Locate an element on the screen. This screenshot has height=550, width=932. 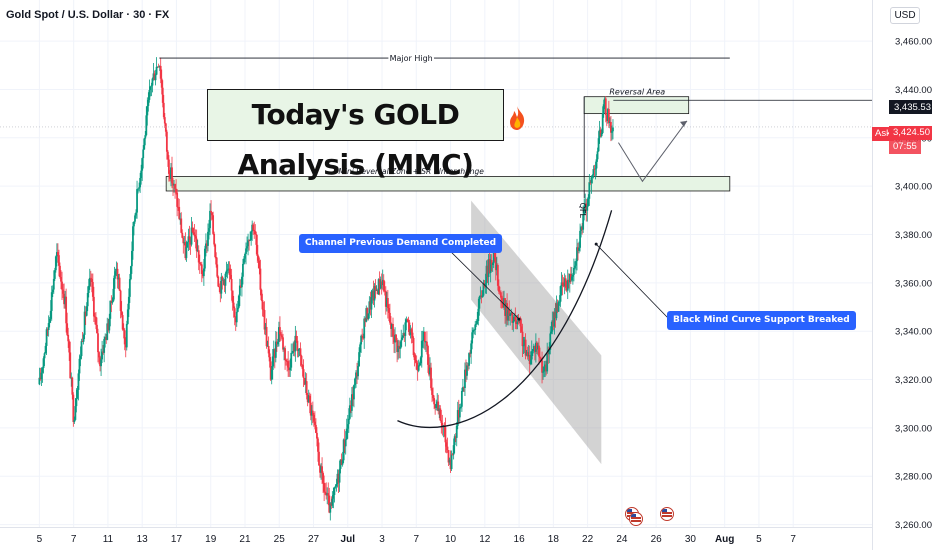
level-price-tag: 3,435.53 is located at coordinates (910, 107).